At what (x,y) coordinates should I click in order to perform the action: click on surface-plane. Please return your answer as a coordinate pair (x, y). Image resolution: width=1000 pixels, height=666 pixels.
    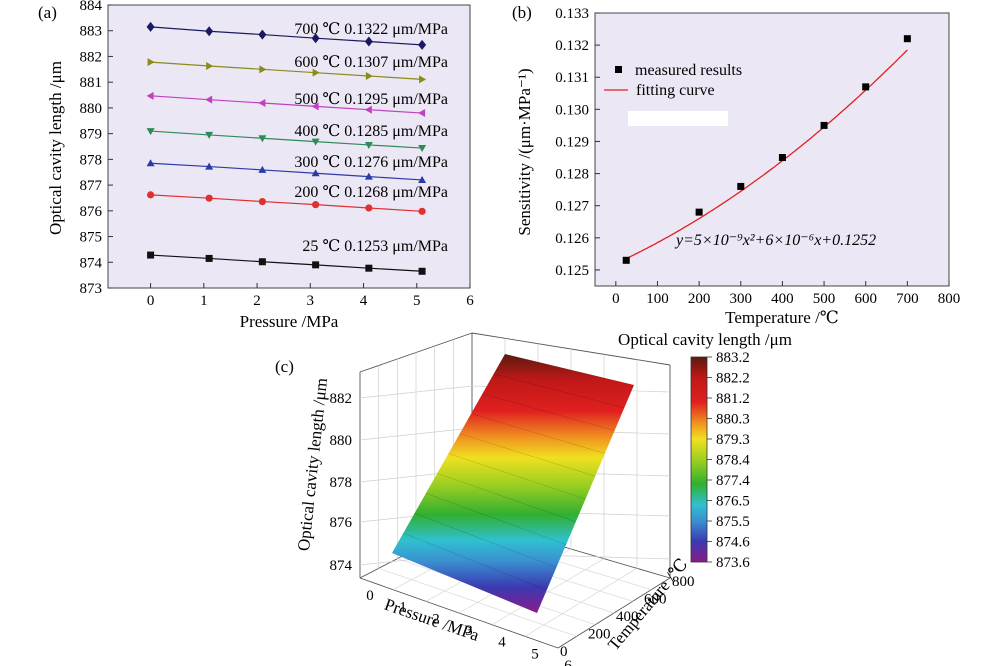
    Looking at the image, I should click on (513, 483).